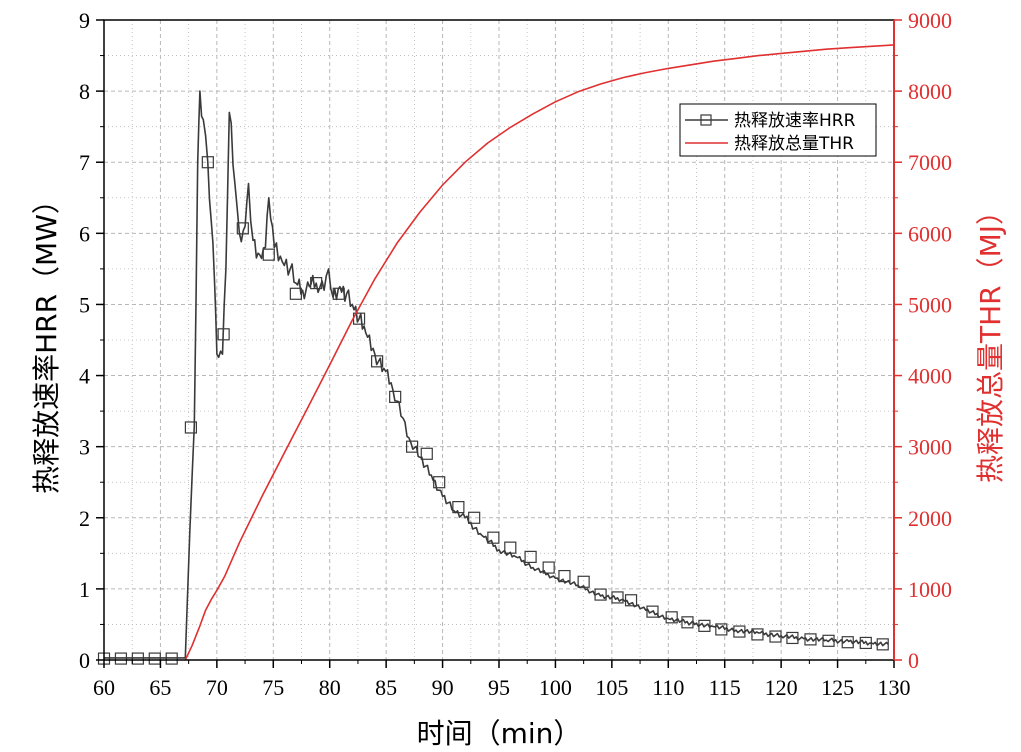  Describe the element at coordinates (330, 687) in the screenshot. I see `x-tick-label: 80` at that location.